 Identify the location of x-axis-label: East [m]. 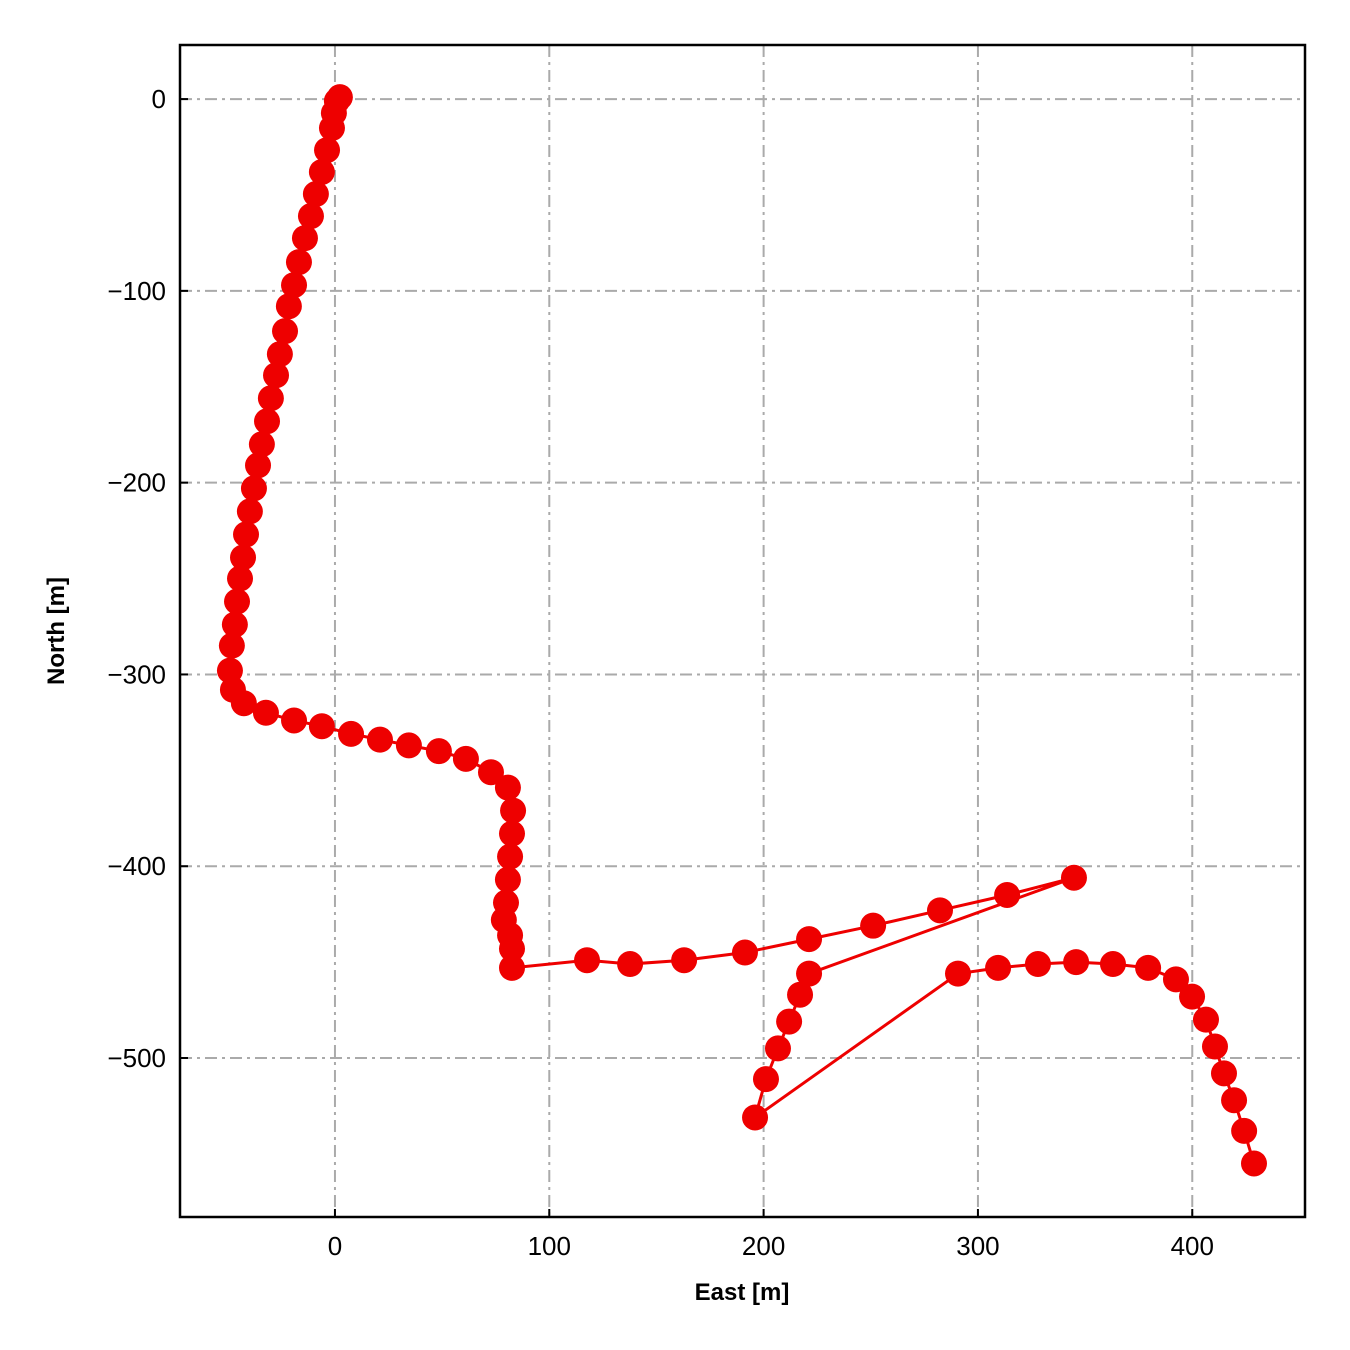
(742, 1292).